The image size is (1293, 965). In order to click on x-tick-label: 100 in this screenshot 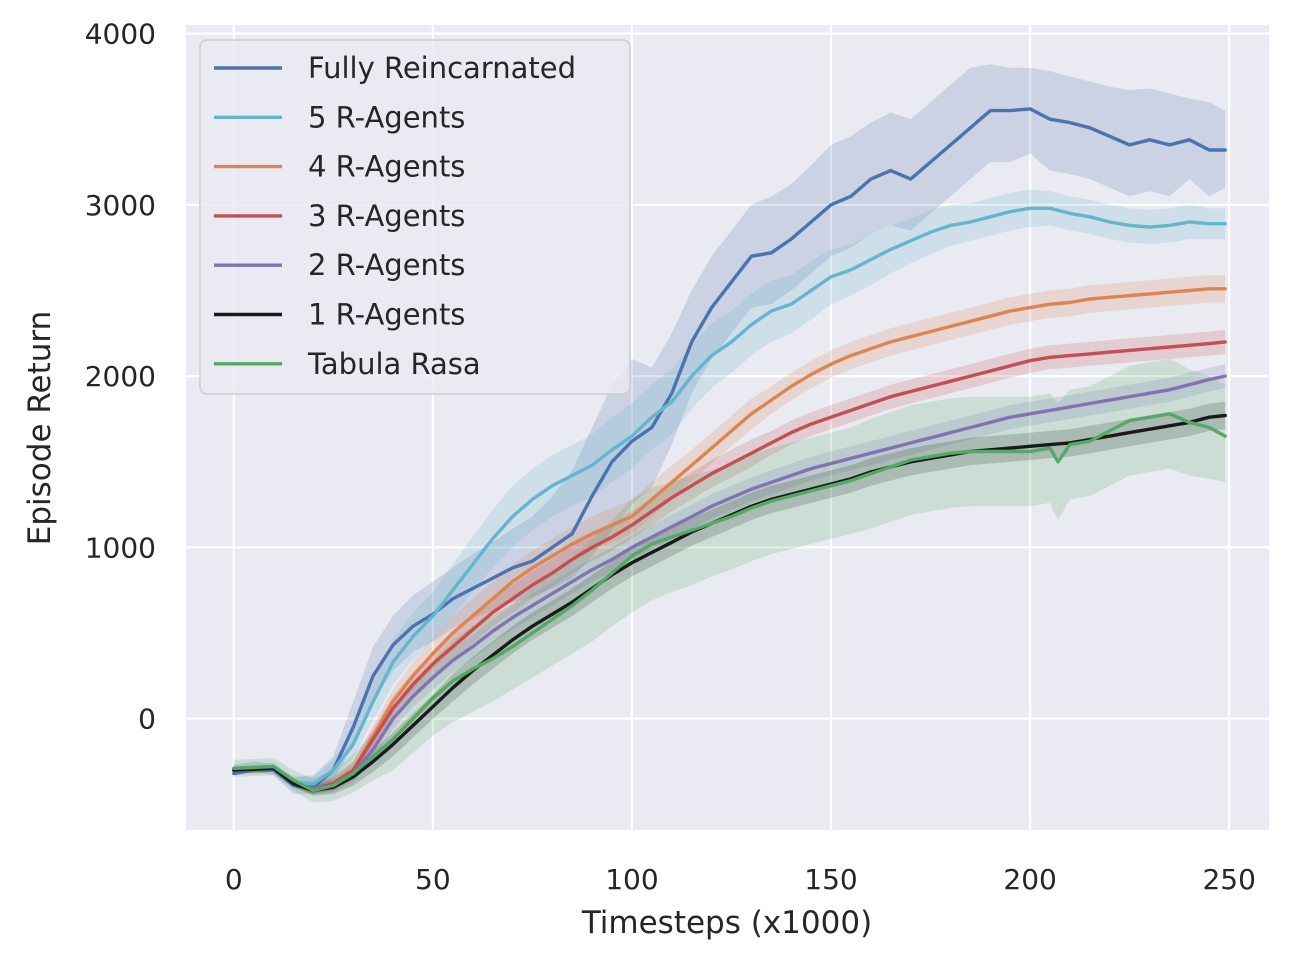, I will do `click(631, 879)`.